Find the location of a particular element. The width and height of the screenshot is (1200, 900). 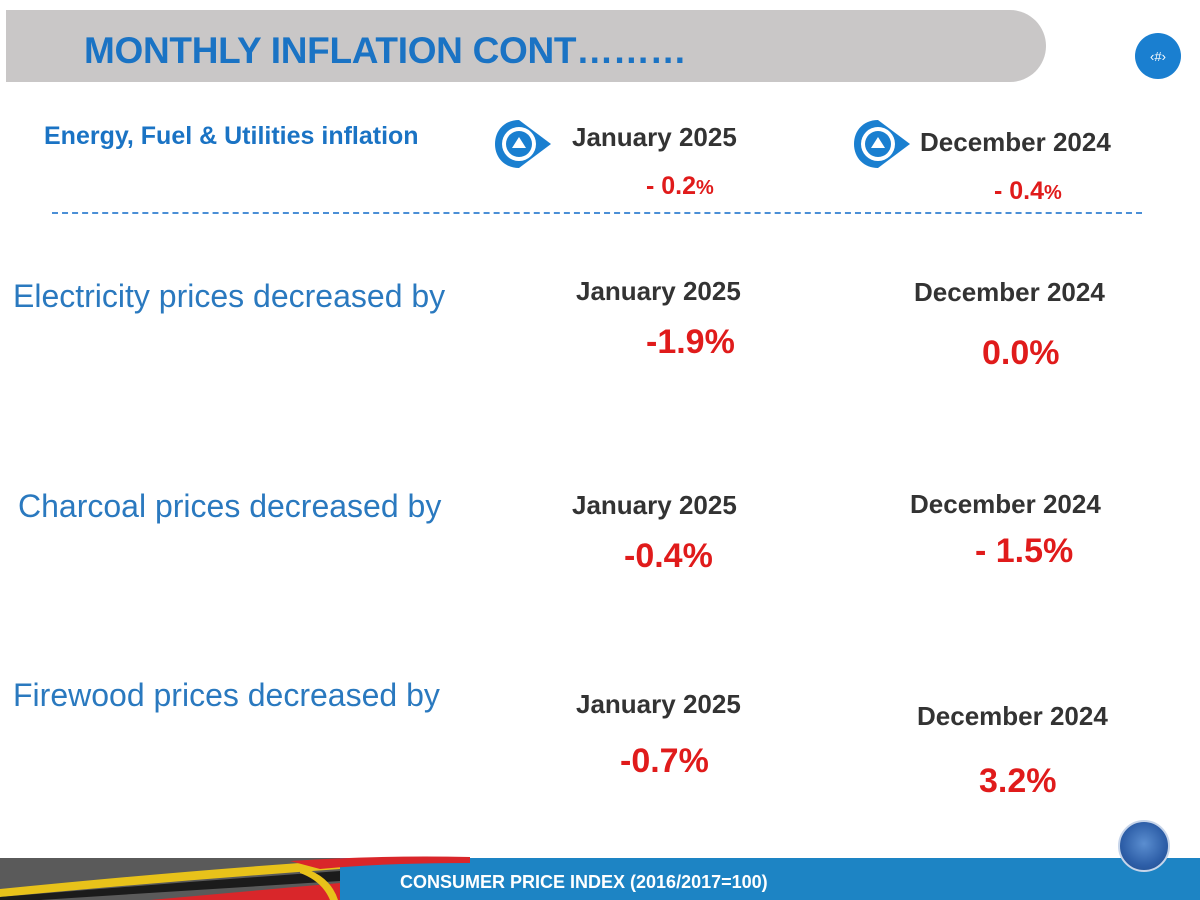

flag-ribbon-icon is located at coordinates (235, 878).